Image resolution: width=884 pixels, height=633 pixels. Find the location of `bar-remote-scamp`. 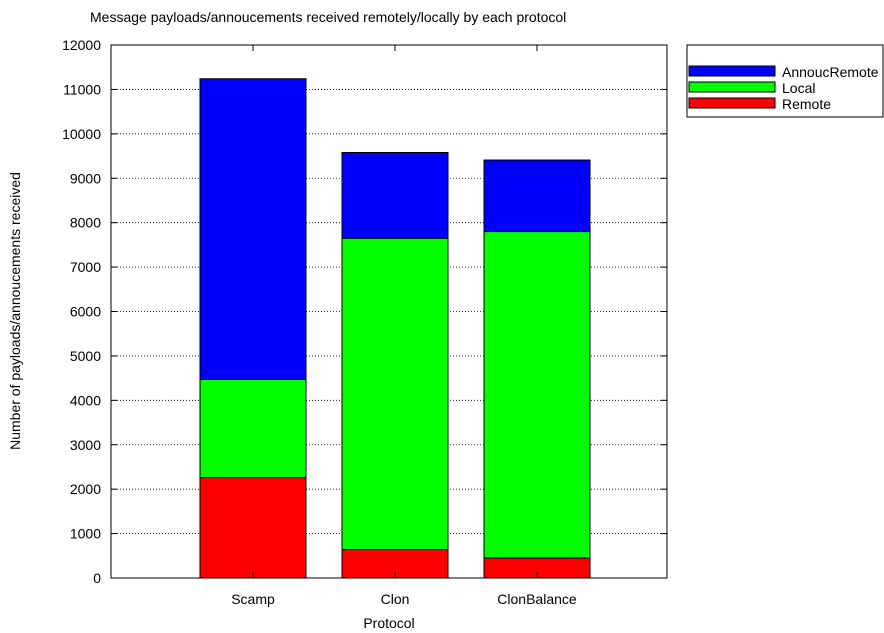

bar-remote-scamp is located at coordinates (253, 528).